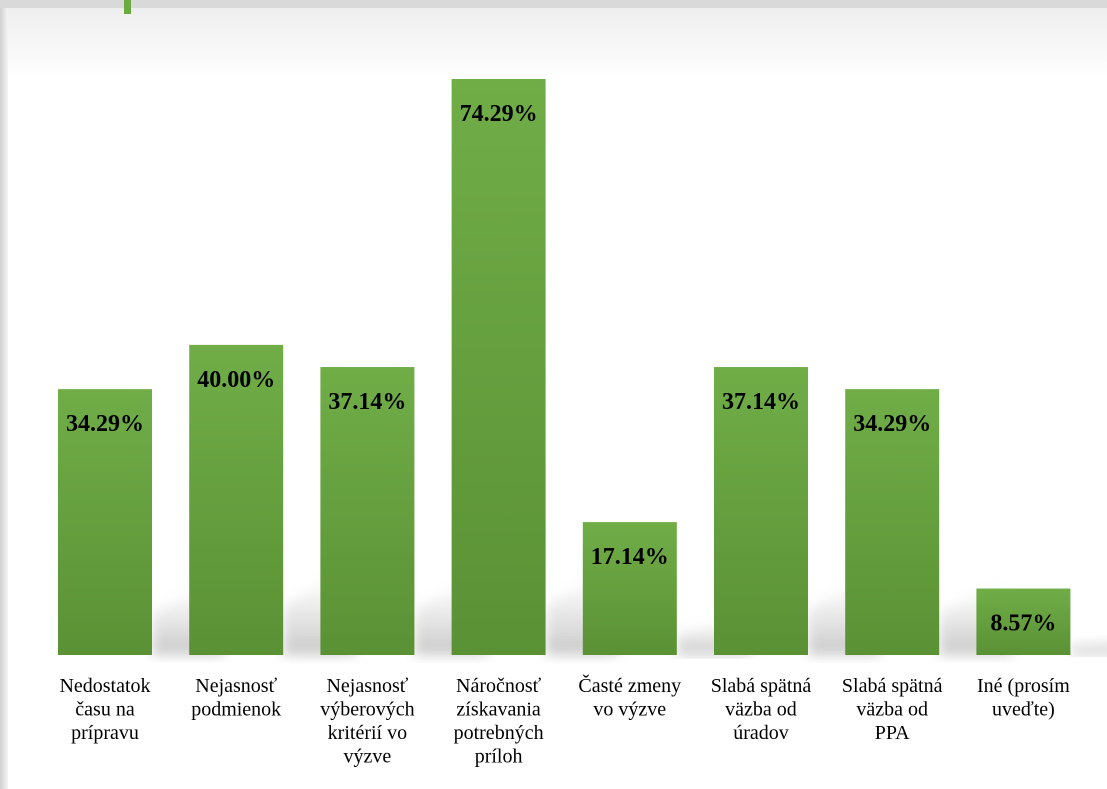 The height and width of the screenshot is (789, 1107). Describe the element at coordinates (1088, 647) in the screenshot. I see `bar-shadow` at that location.